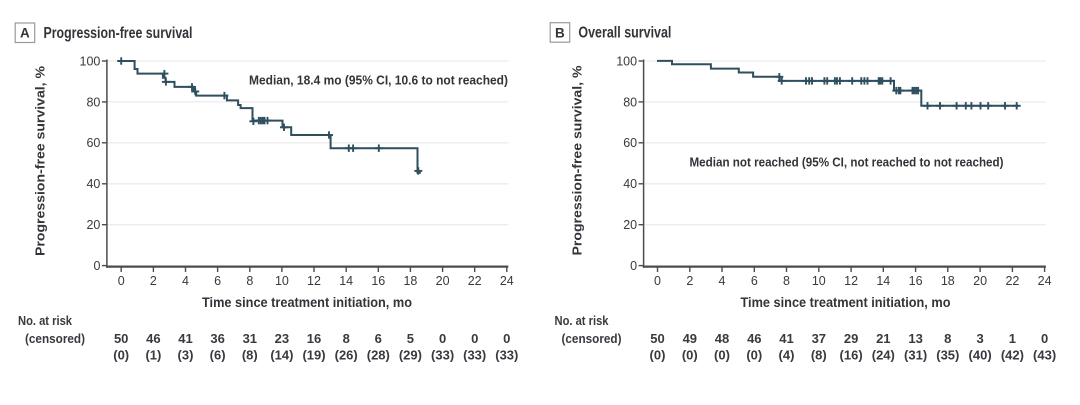 This screenshot has width=1080, height=405. What do you see at coordinates (883, 338) in the screenshot?
I see `svg-text: 21` at bounding box center [883, 338].